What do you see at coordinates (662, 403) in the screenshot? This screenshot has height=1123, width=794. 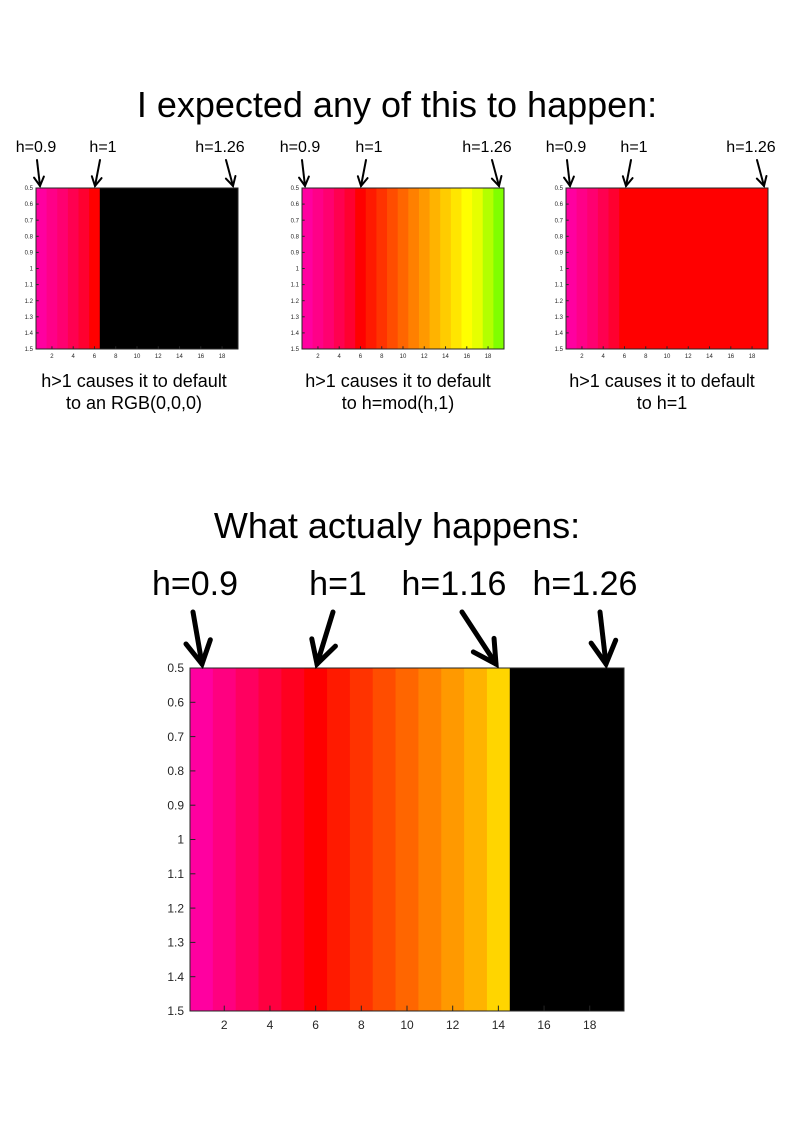 I see `caption-line-2: to h=1` at bounding box center [662, 403].